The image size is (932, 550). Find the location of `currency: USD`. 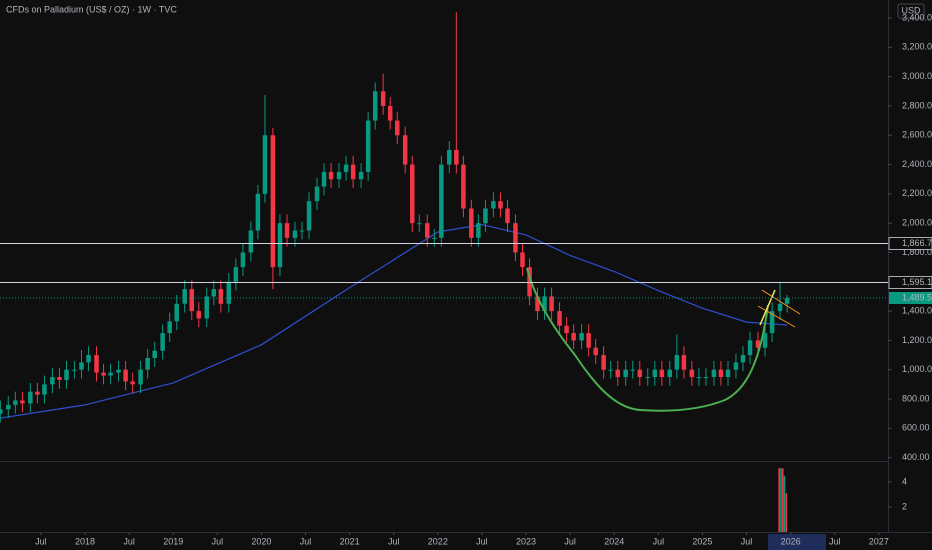

currency: USD is located at coordinates (911, 10).